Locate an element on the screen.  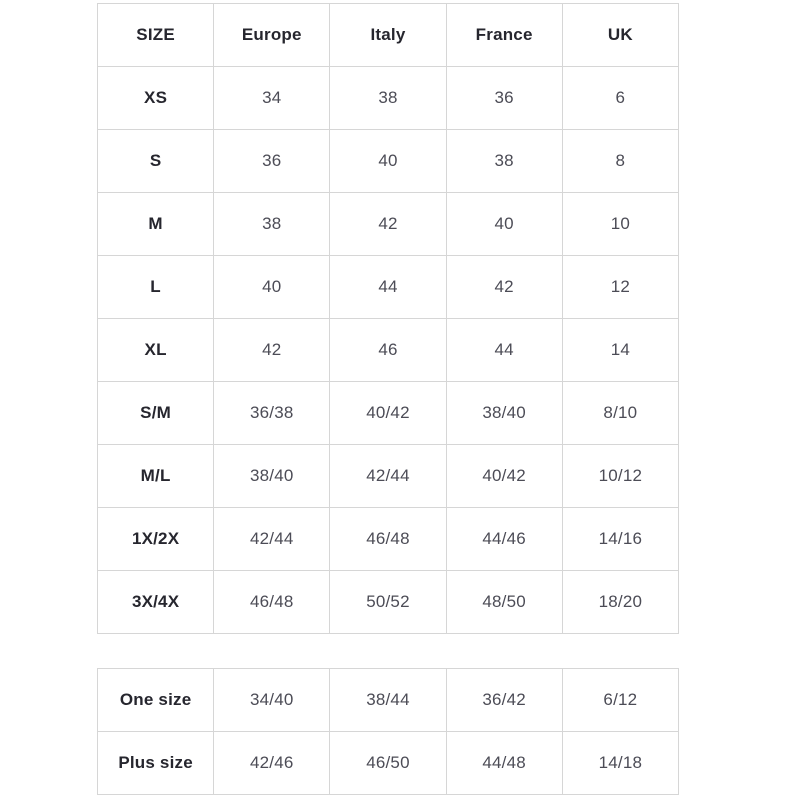
table-header-row: SIZE Europe Italy France UK is located at coordinates (388, 35).